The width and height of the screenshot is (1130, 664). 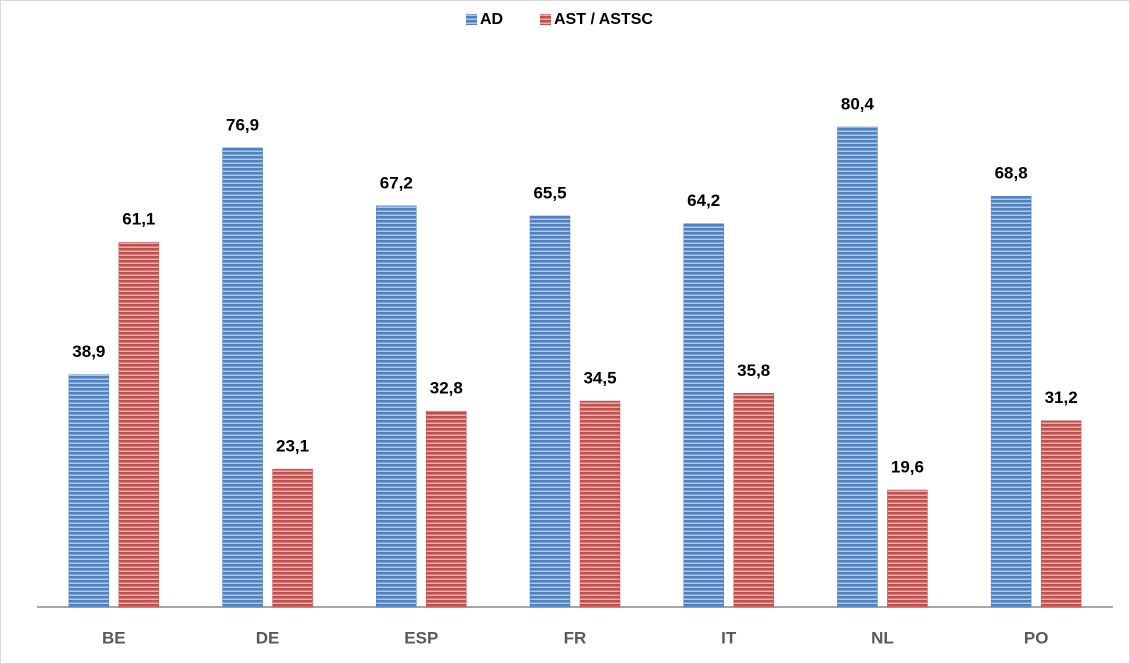 I want to click on data-label: 76,9, so click(x=242, y=124).